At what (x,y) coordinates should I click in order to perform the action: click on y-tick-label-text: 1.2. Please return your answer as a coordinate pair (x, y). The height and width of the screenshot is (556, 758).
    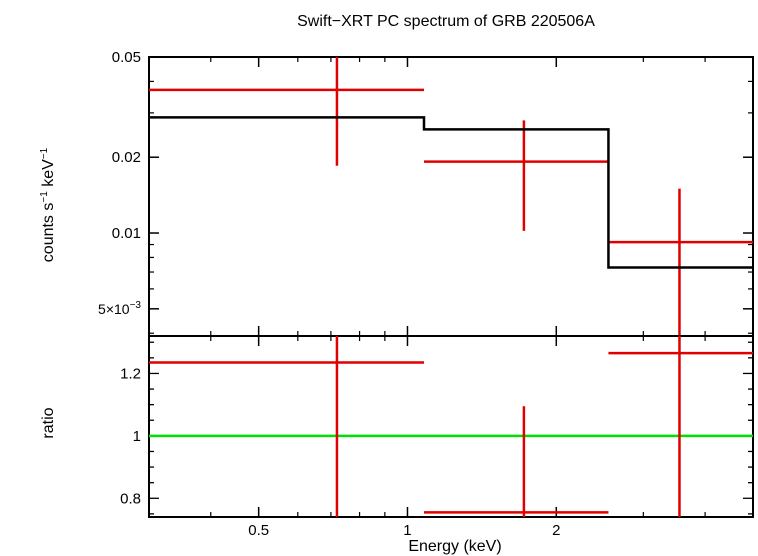
    Looking at the image, I should click on (130, 373).